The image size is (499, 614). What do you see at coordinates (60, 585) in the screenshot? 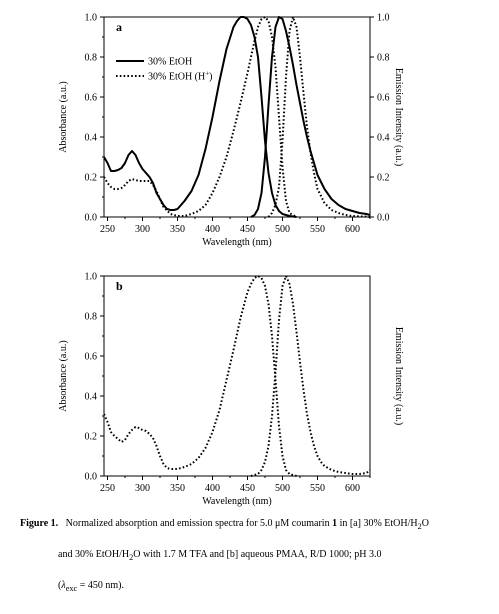
I see `caption-paren: (` at bounding box center [60, 585].